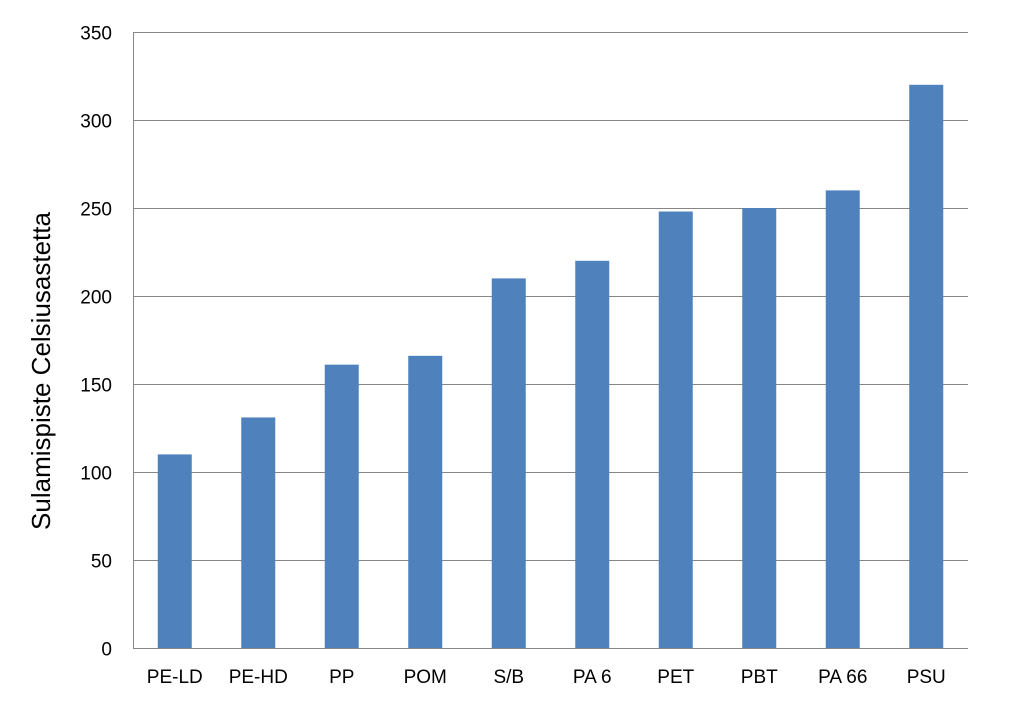  I want to click on x-tick-label: PE-HD, so click(258, 677).